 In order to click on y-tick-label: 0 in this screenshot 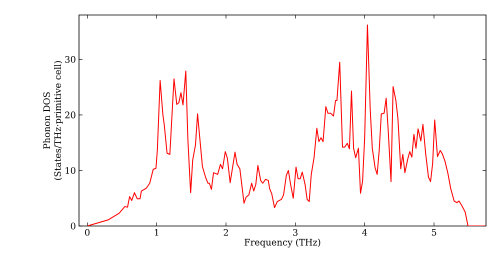, I will do `click(73, 226)`.